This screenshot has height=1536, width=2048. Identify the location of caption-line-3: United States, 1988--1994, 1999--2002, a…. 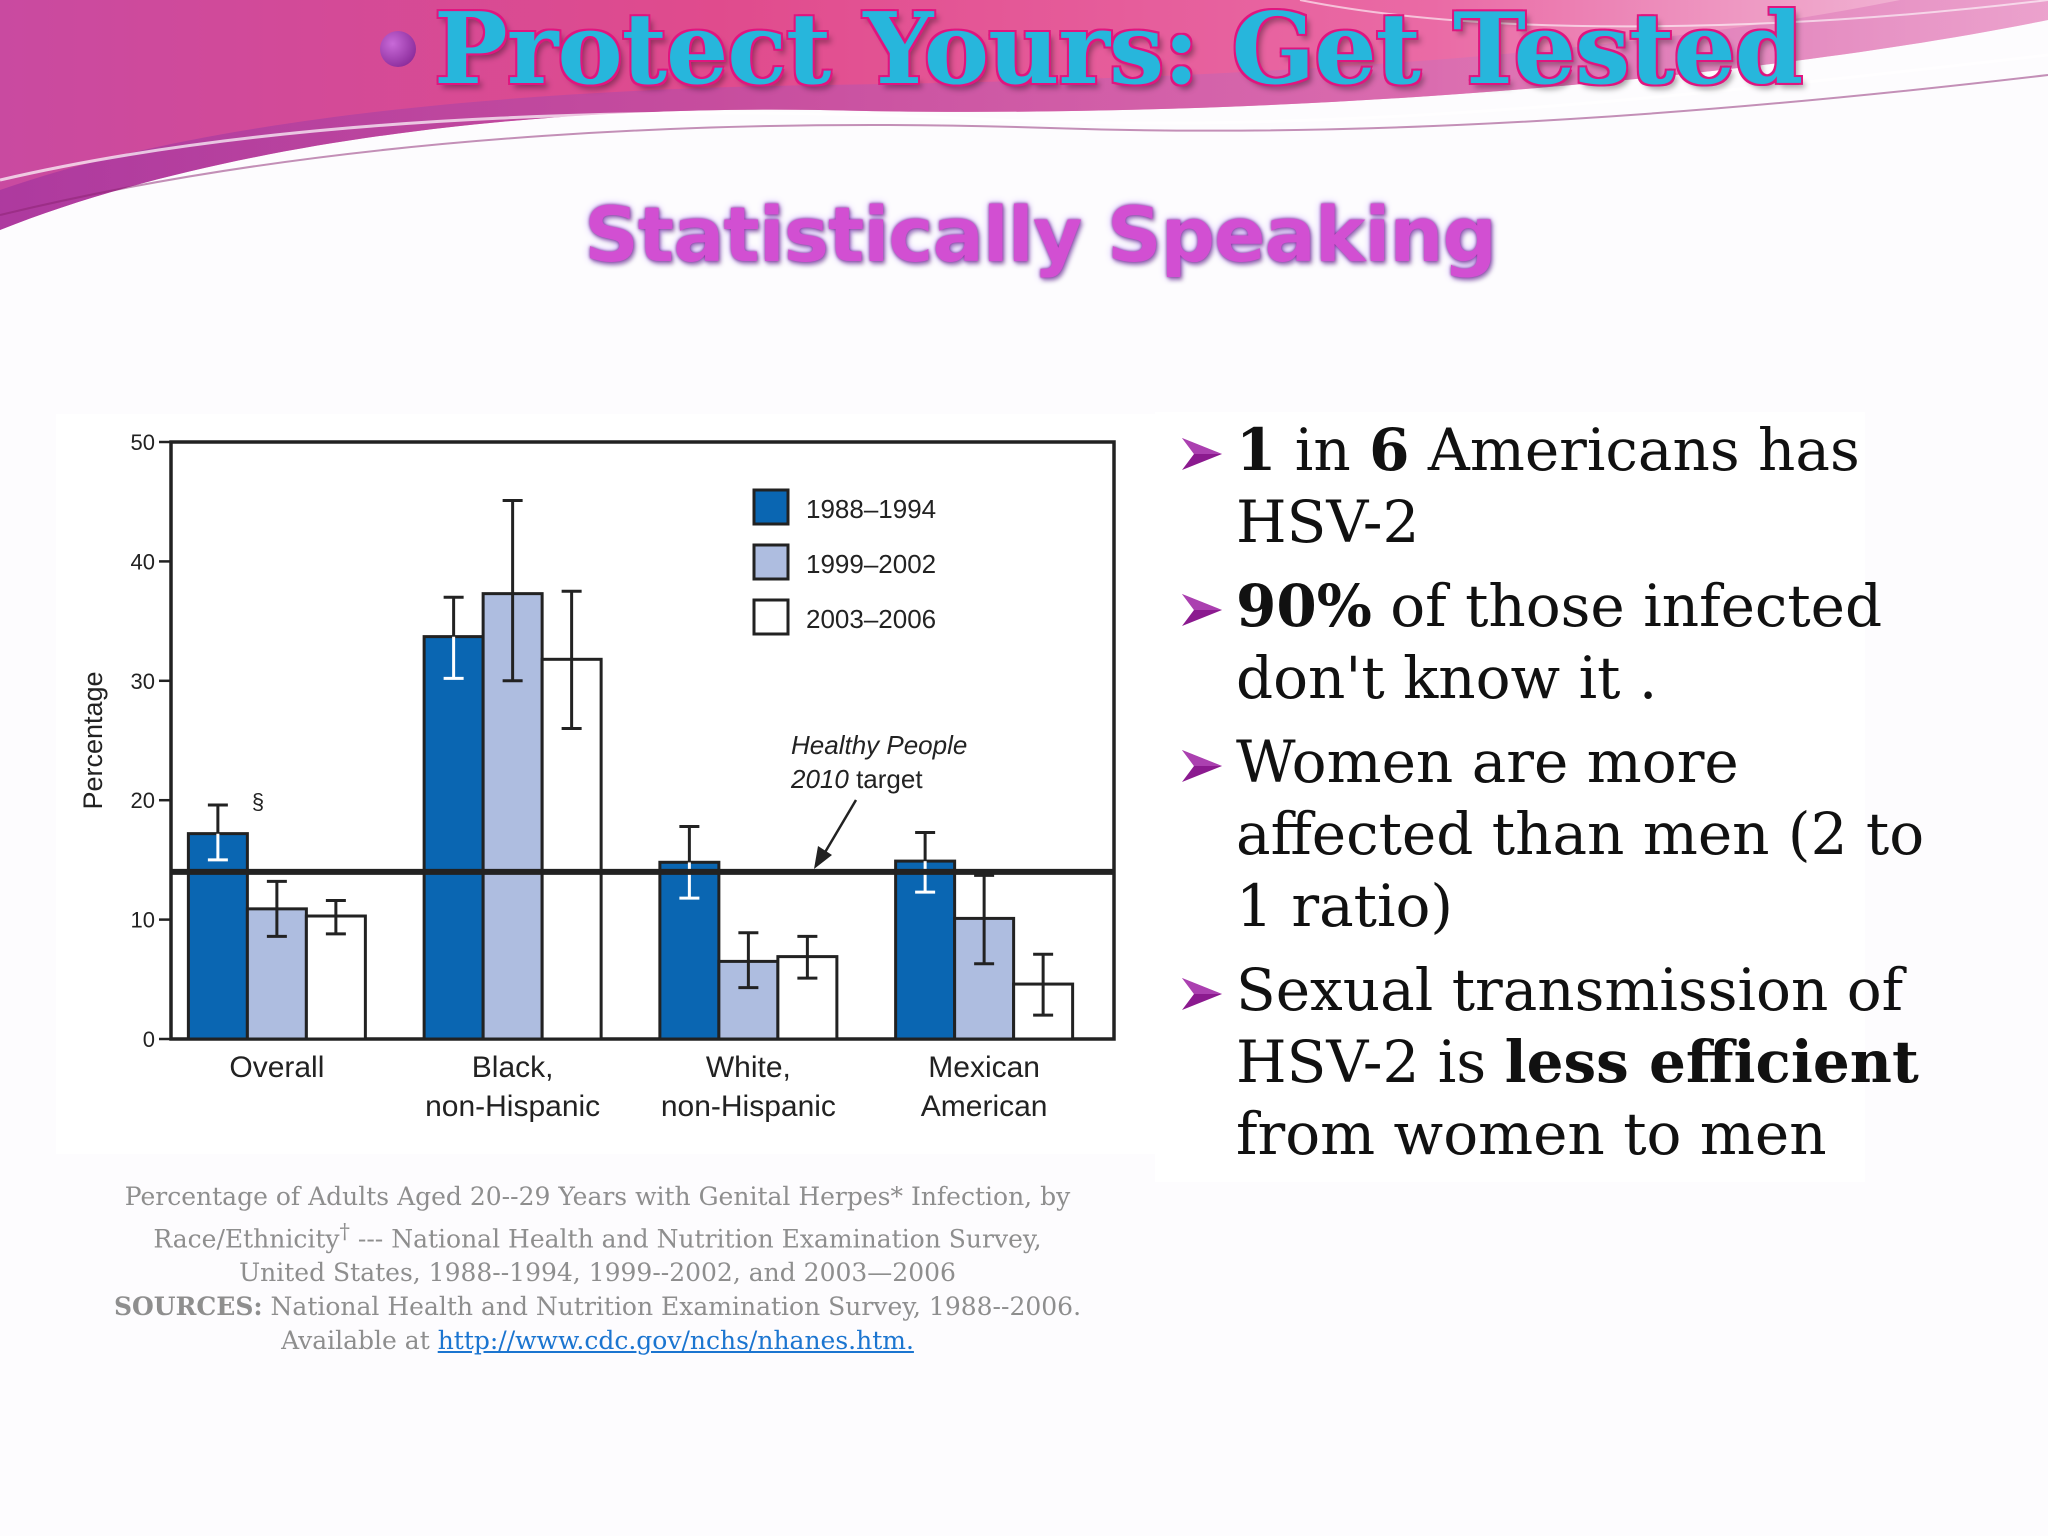
(597, 1273).